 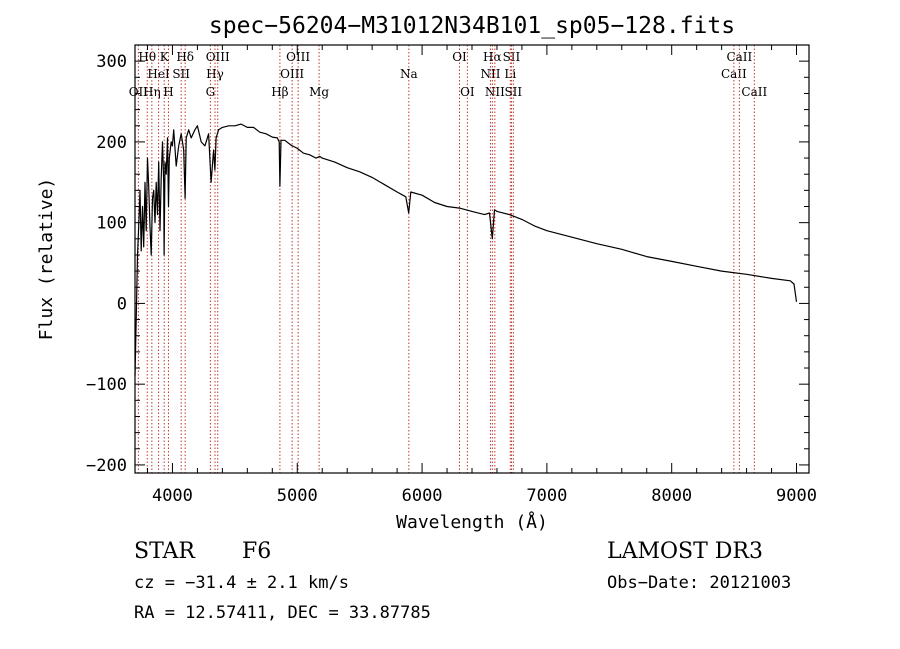 What do you see at coordinates (241, 583) in the screenshot?
I see `redshift-cz: cz = −31.4 ± 2.1 km/s` at bounding box center [241, 583].